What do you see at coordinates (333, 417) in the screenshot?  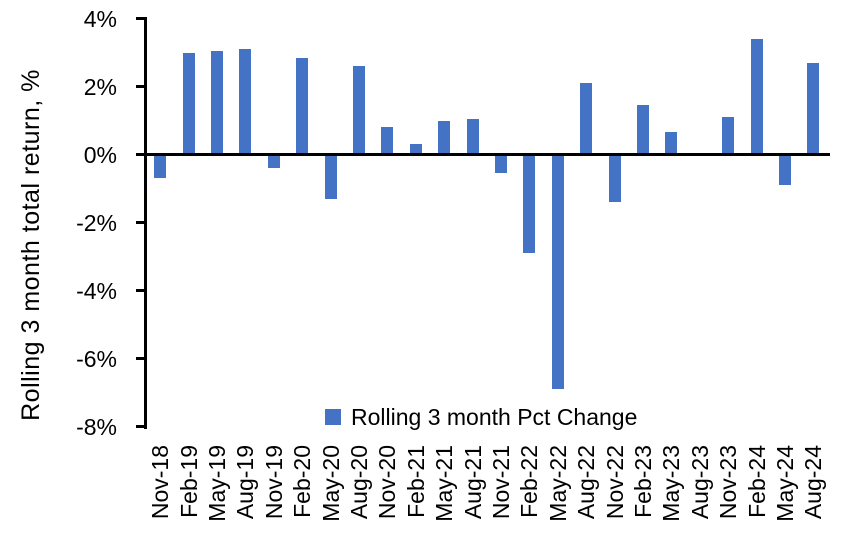 I see `legend-swatch` at bounding box center [333, 417].